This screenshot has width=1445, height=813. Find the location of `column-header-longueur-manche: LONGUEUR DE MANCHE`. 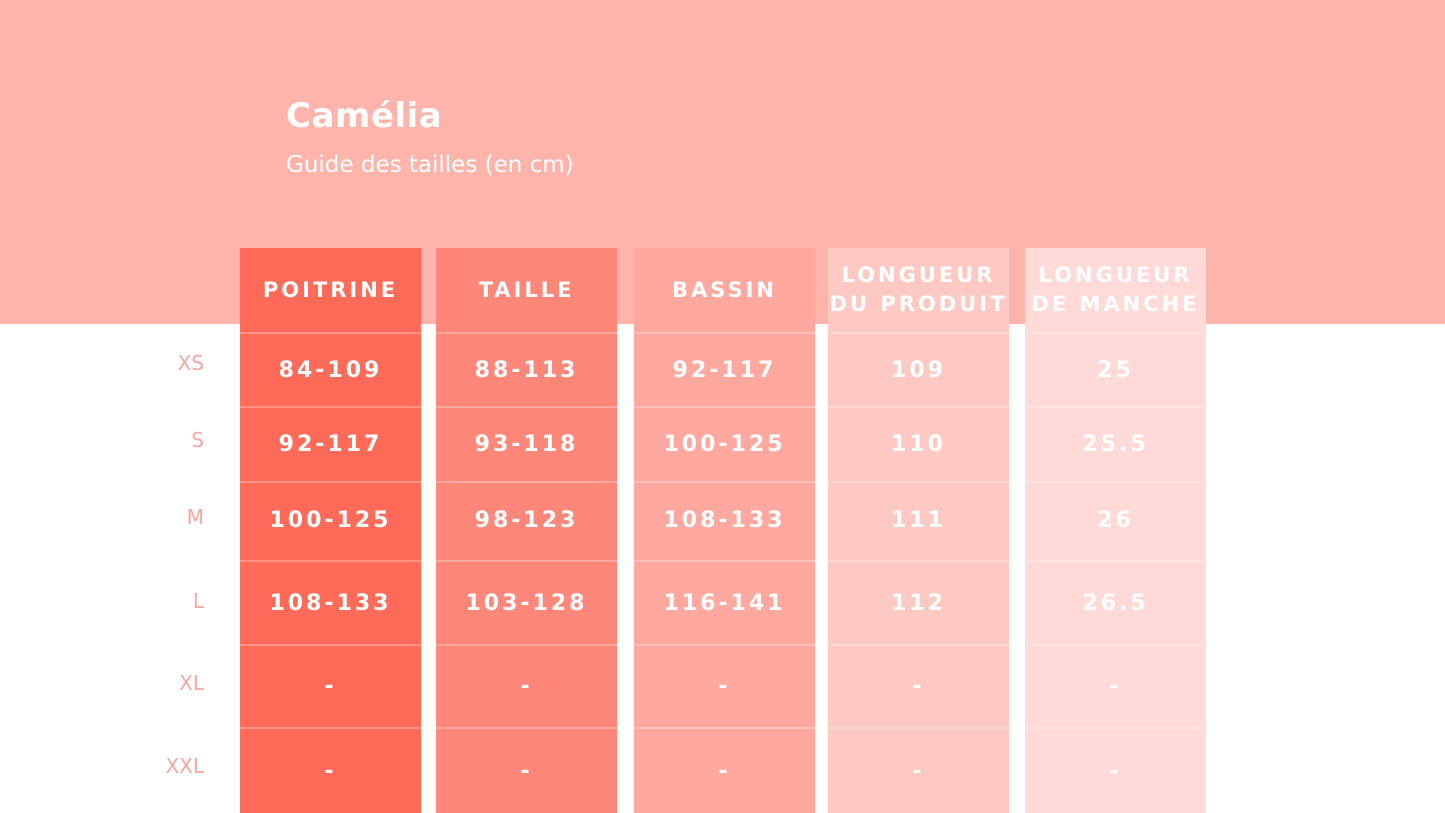

column-header-longueur-manche: LONGUEUR DE MANCHE is located at coordinates (1115, 289).